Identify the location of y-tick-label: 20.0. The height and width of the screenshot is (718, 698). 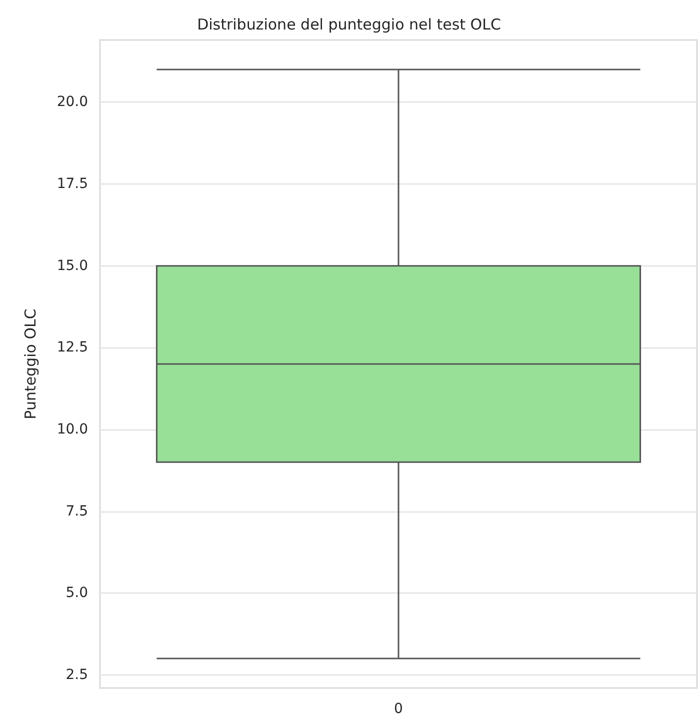
(72, 102).